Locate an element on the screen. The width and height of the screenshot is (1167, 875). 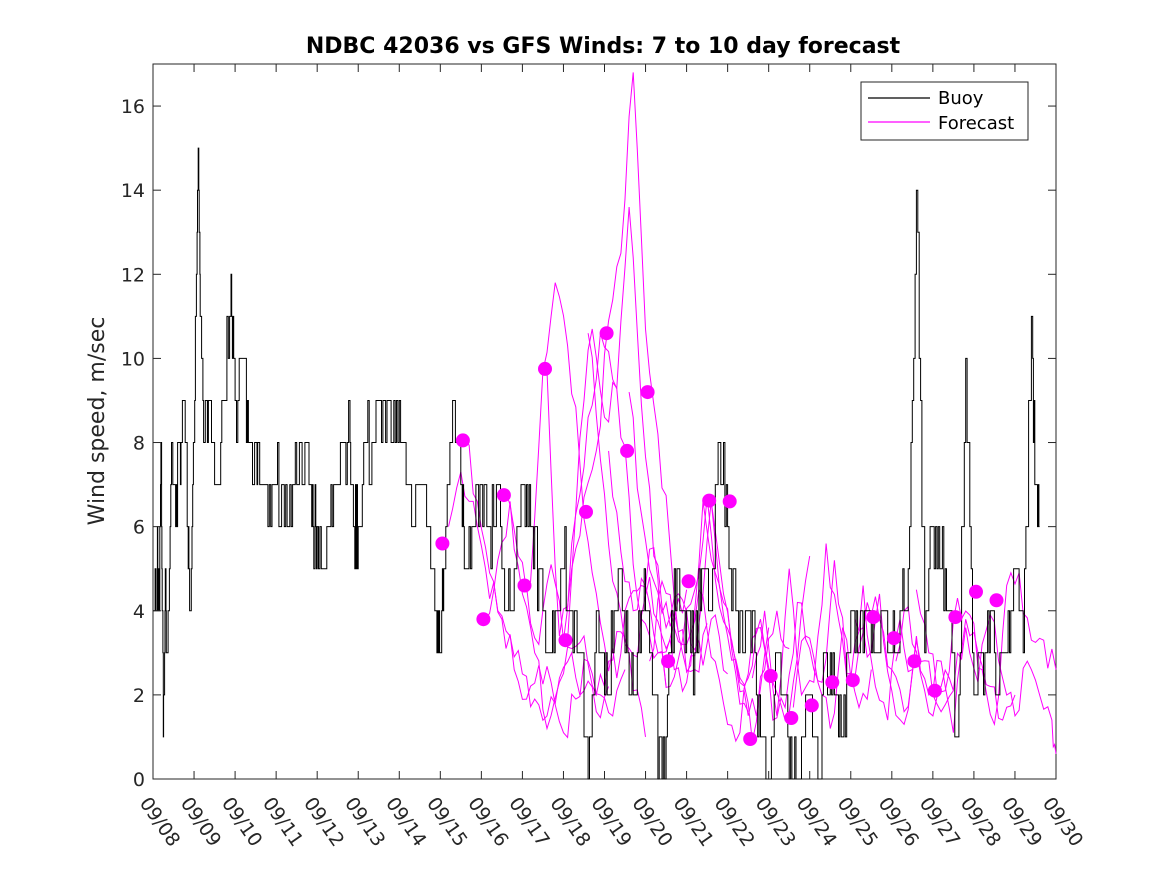
y-tick-label: 12 is located at coordinates (133, 275).